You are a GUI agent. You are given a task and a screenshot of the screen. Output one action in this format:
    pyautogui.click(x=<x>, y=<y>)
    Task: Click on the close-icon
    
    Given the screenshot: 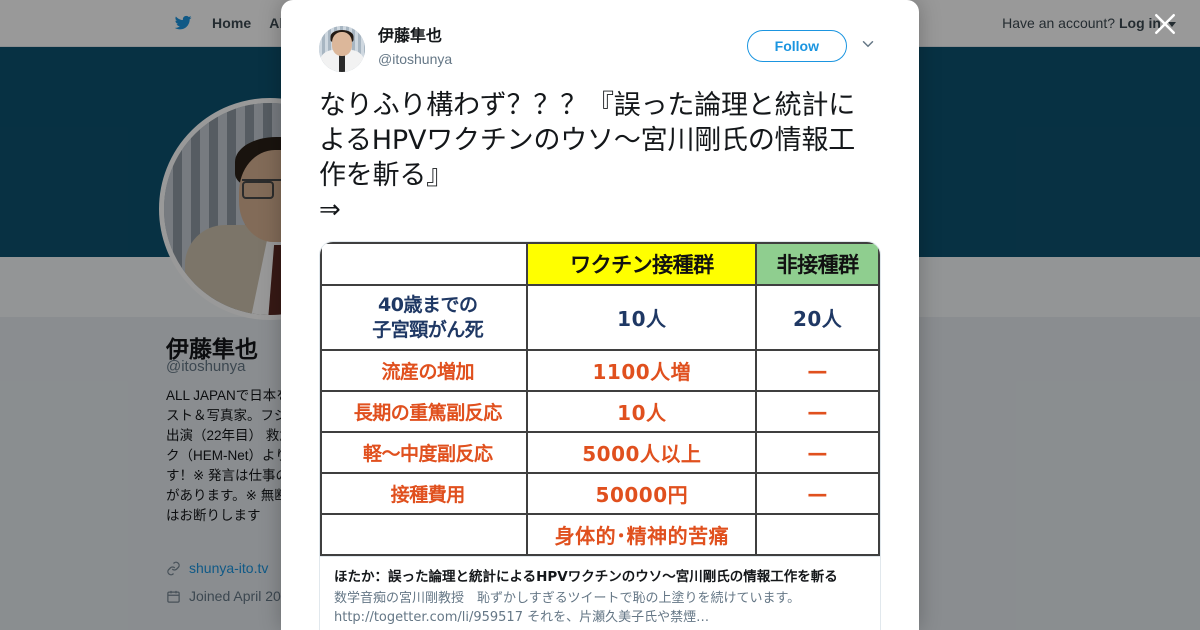 What is the action you would take?
    pyautogui.click(x=1165, y=24)
    